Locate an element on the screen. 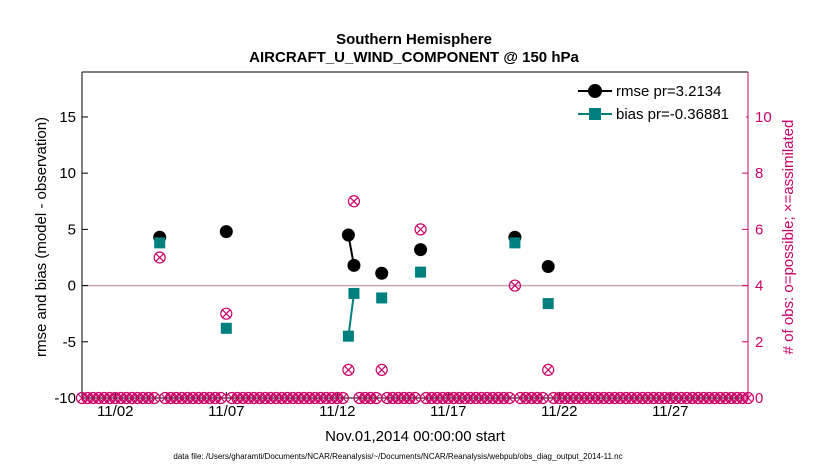 This screenshot has width=830, height=470. x-tick-label: 11/27 is located at coordinates (670, 411).